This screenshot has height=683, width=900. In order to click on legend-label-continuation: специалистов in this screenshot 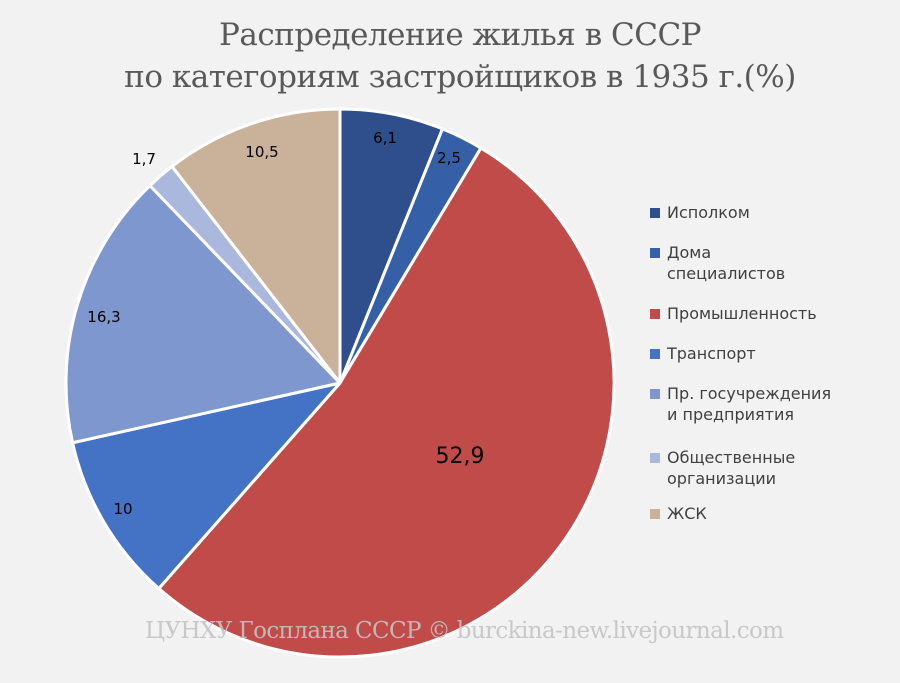, I will do `click(726, 273)`.